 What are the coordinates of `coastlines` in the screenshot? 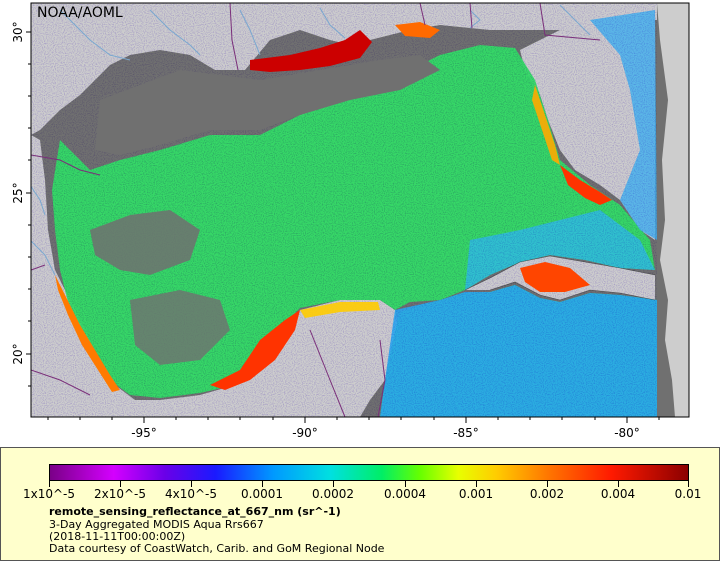 It's located at (560, 278).